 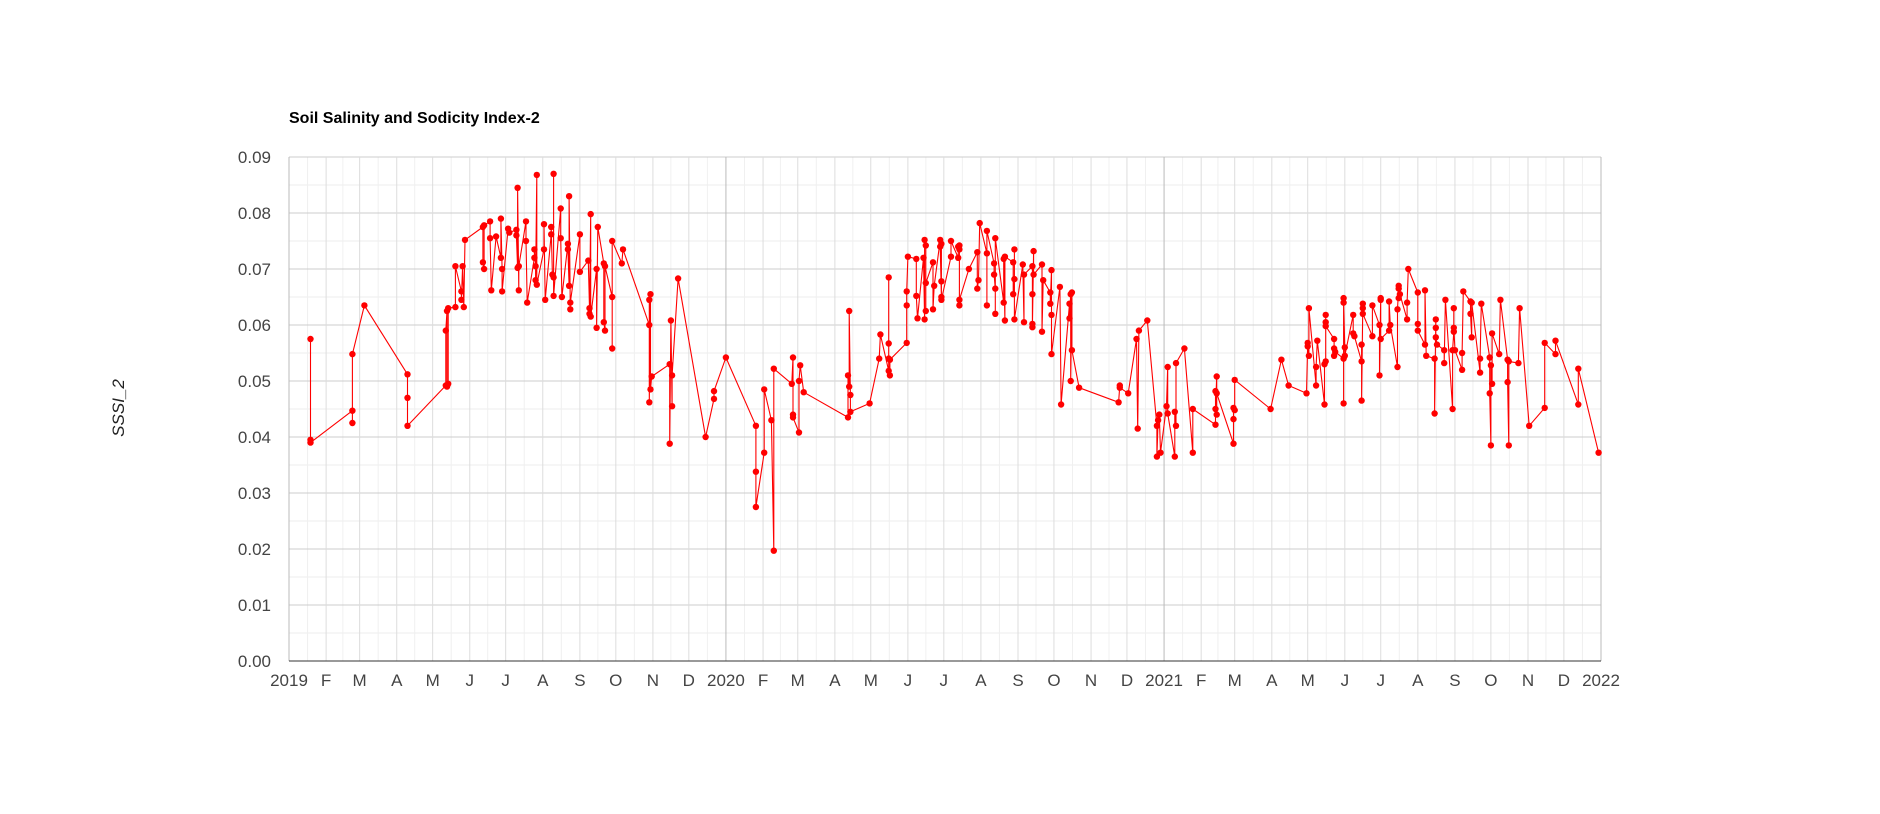 What do you see at coordinates (1201, 680) in the screenshot?
I see `x-tick-label: F` at bounding box center [1201, 680].